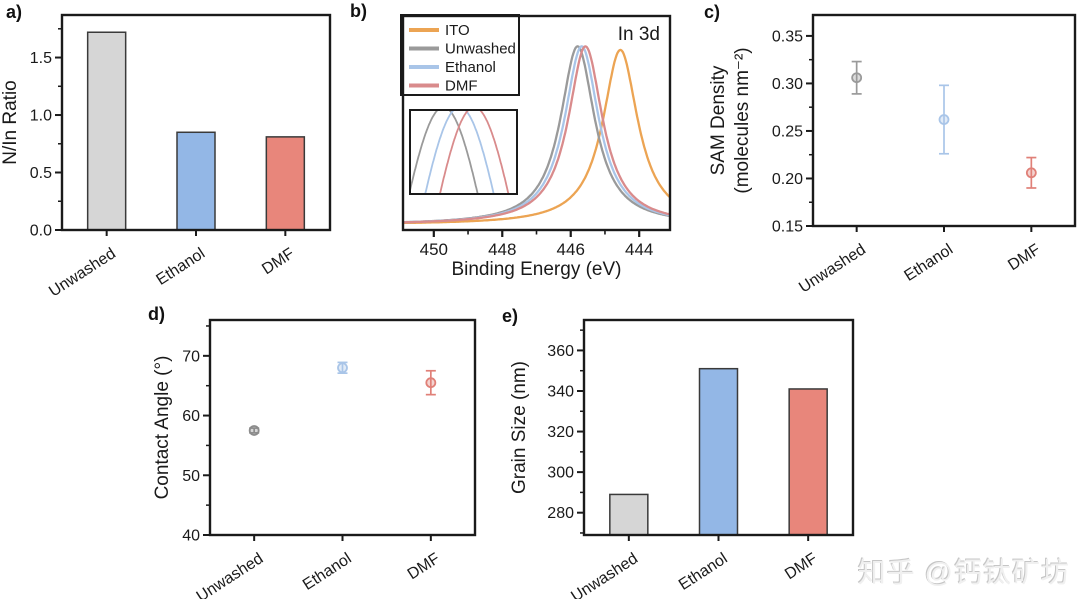 The height and width of the screenshot is (604, 1080). Describe the element at coordinates (510, 316) in the screenshot. I see `panel-letter-e: e)` at that location.